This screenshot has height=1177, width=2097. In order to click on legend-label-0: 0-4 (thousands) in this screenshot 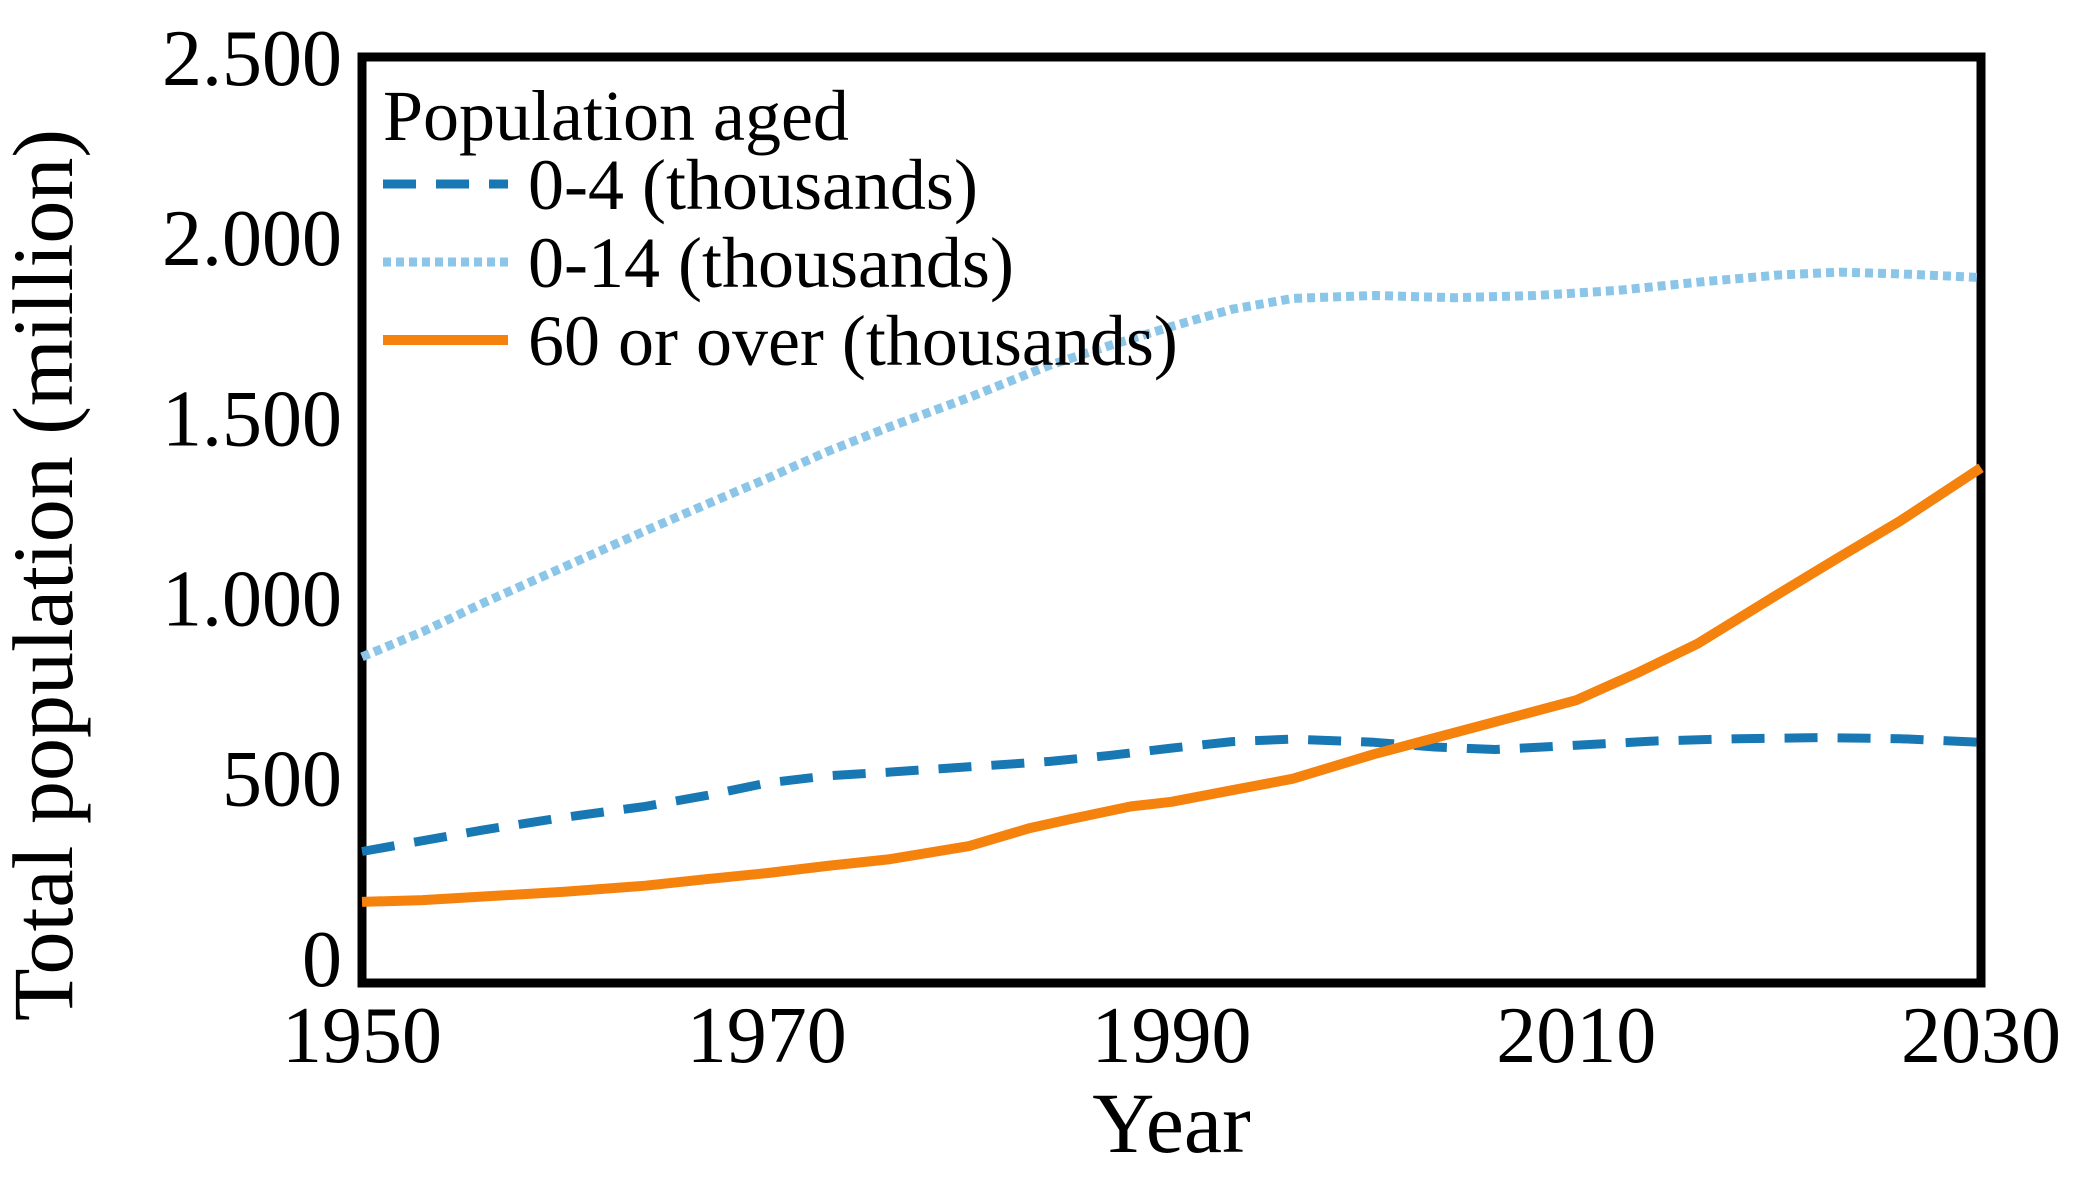, I will do `click(753, 185)`.